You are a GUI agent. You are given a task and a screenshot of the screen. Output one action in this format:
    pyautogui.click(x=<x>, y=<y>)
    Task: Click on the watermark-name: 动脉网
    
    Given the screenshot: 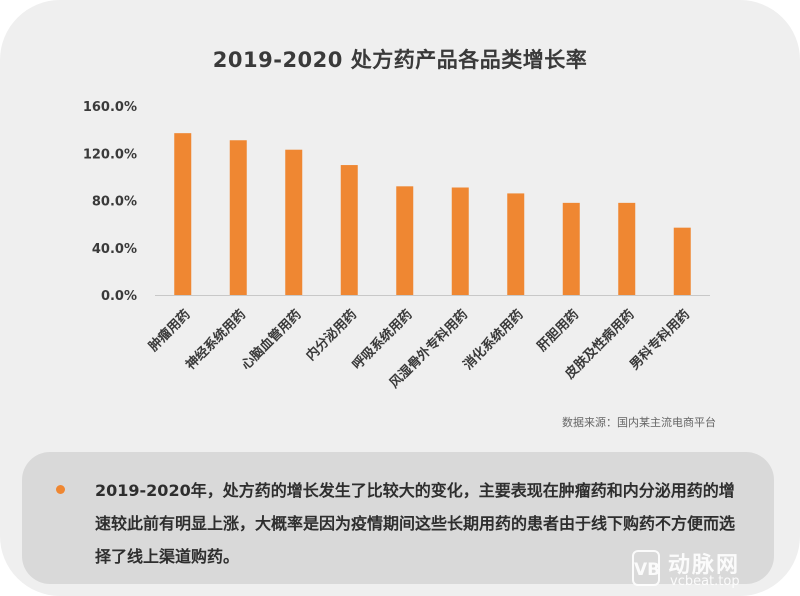 What is the action you would take?
    pyautogui.click(x=704, y=565)
    